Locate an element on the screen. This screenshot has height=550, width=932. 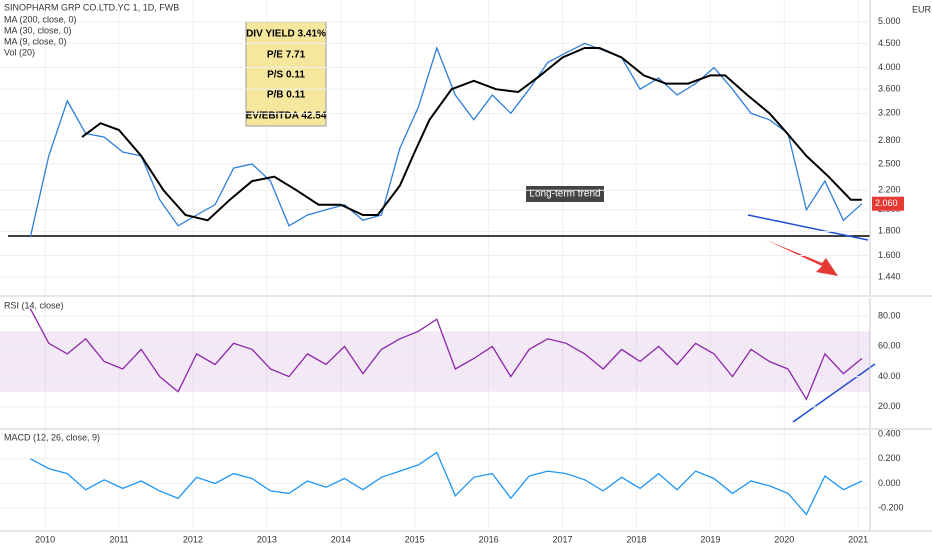
indicator-label: MA (30, close, 0) is located at coordinates (38, 30).